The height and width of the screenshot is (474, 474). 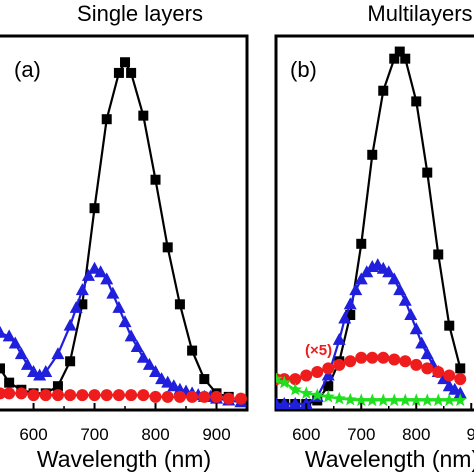 What do you see at coordinates (368, 334) in the screenshot?
I see `panel-b-series-1-line` at bounding box center [368, 334].